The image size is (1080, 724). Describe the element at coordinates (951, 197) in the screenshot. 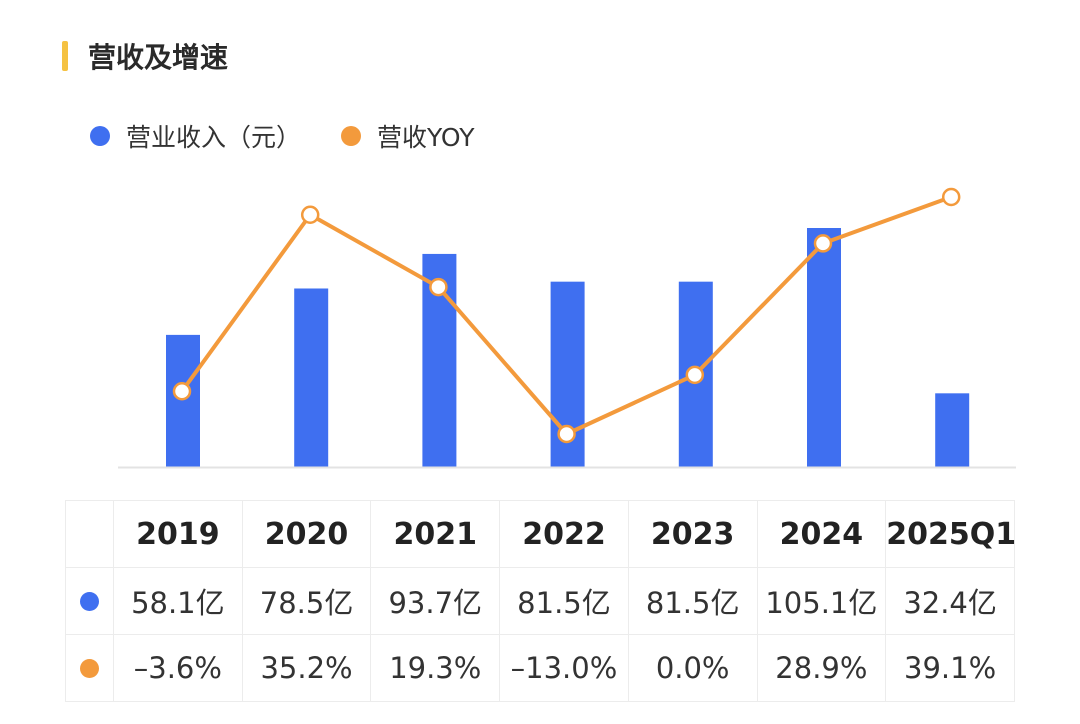

I see `yoy-point-2025Q1` at that location.